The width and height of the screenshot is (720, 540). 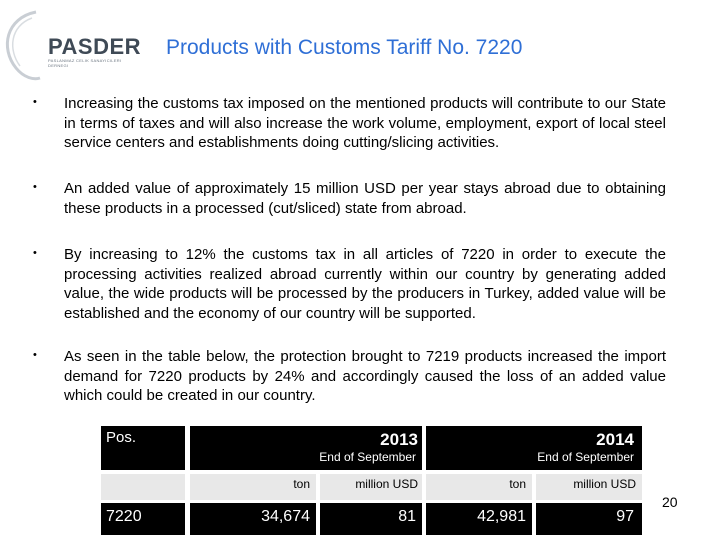 I want to click on table-unit-ton-2013-cell, so click(x=253, y=487).